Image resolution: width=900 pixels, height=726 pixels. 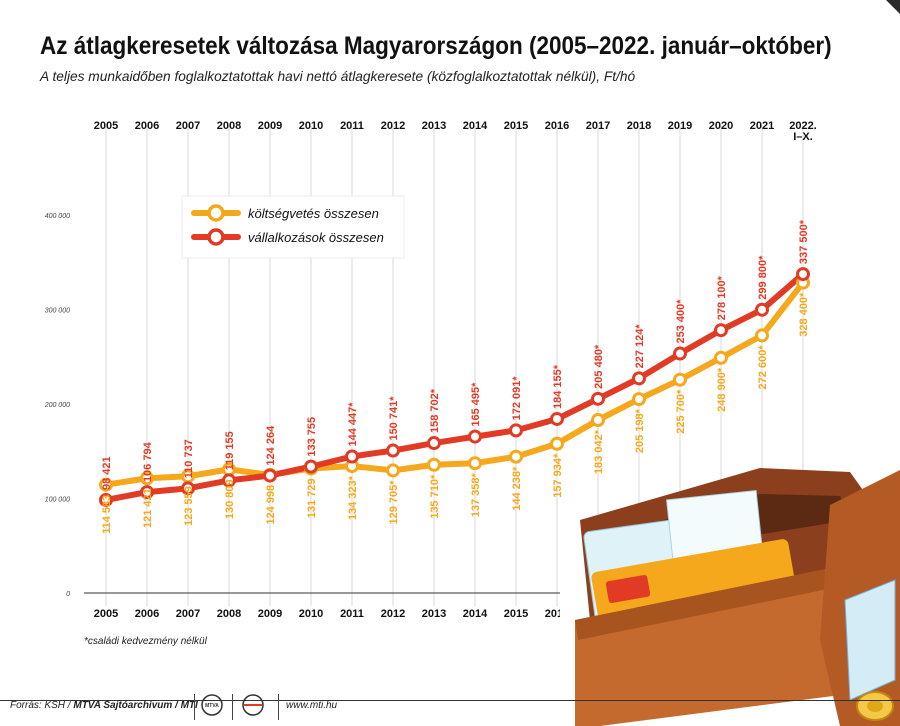 What do you see at coordinates (147, 126) in the screenshot?
I see `x-tick-label: 2006` at bounding box center [147, 126].